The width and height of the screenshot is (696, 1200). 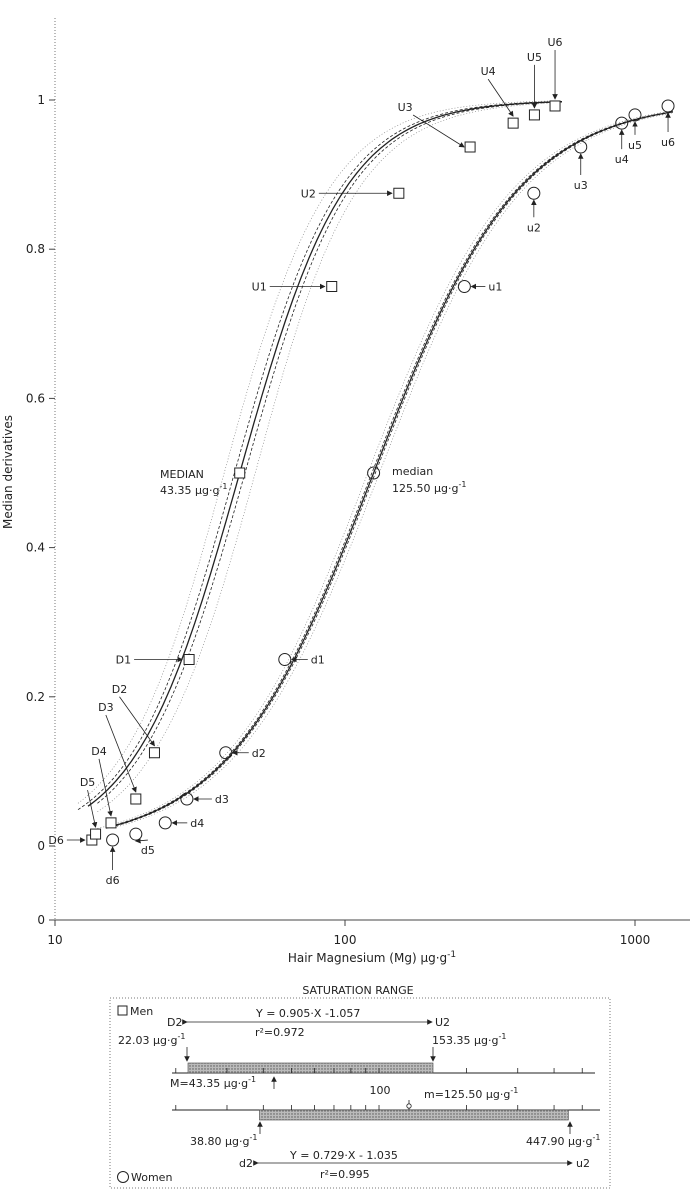 What do you see at coordinates (534, 193) in the screenshot?
I see `women-point-u2` at bounding box center [534, 193].